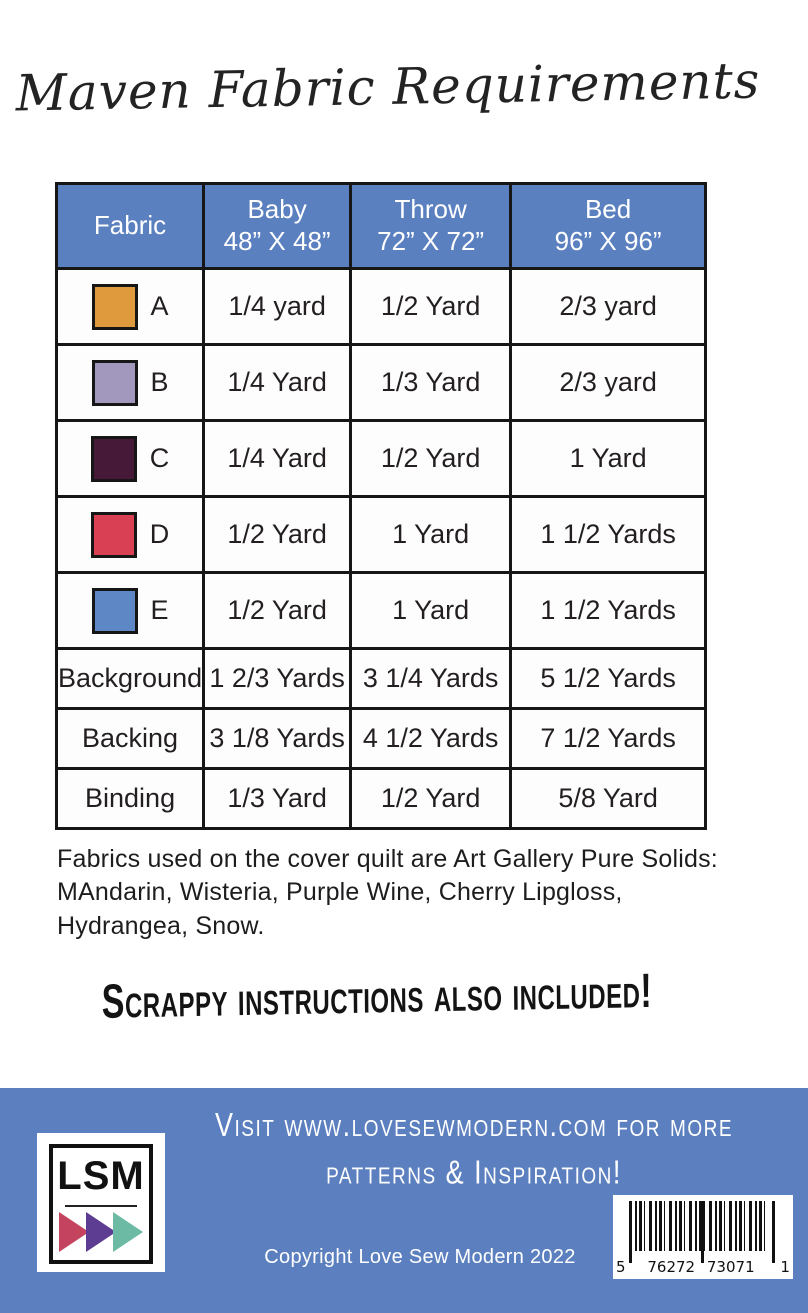 The image size is (808, 1313). What do you see at coordinates (431, 798) in the screenshot?
I see `binding-throw-yardage: 1/2 Yard` at bounding box center [431, 798].